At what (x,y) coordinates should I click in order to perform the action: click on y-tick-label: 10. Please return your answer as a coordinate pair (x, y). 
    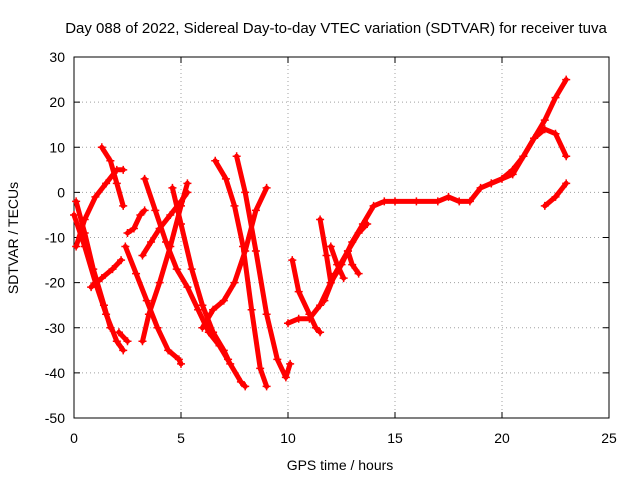
    Looking at the image, I should click on (57, 147).